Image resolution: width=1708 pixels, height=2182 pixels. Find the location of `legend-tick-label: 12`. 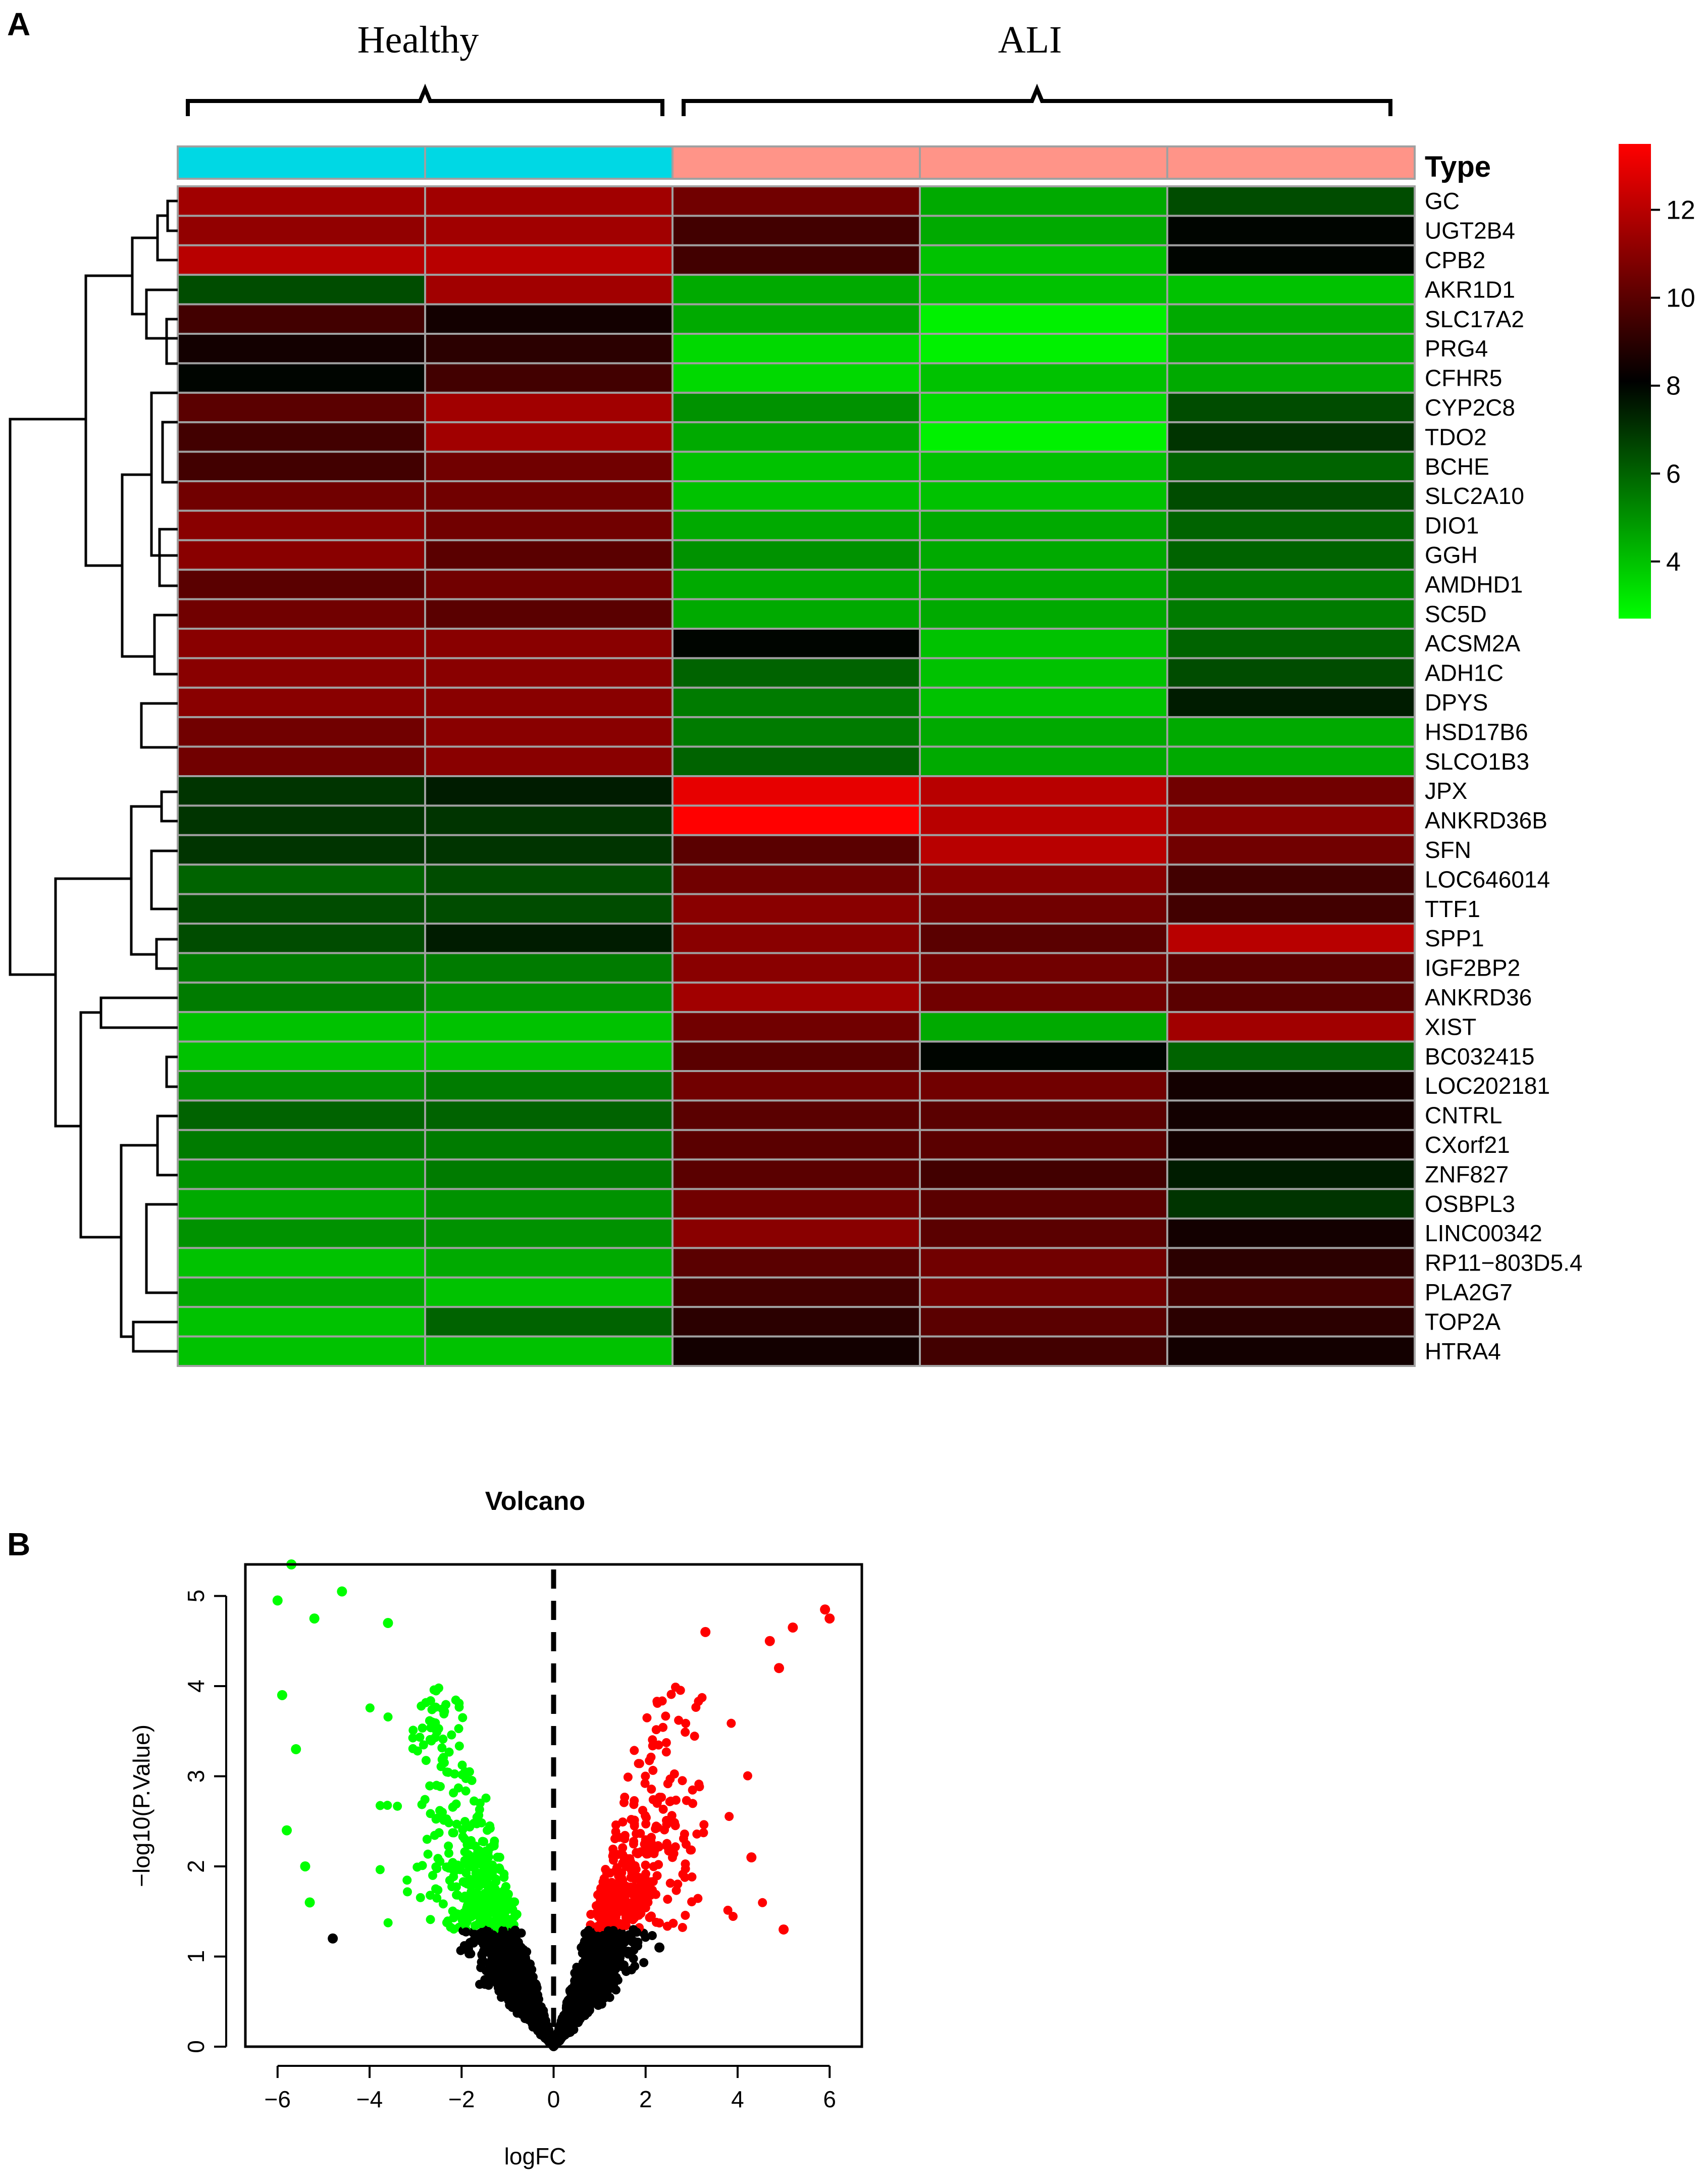

legend-tick-label: 12 is located at coordinates (1680, 211).